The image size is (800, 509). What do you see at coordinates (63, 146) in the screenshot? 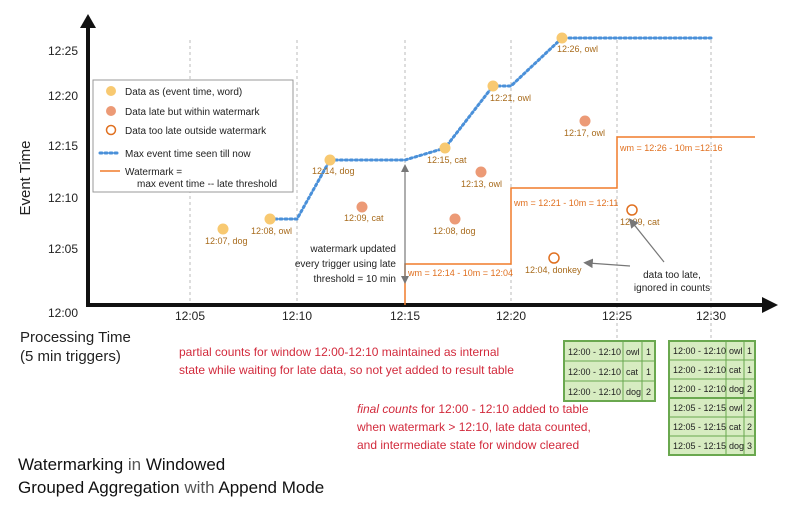
I see `y-tick-1215: 12:15` at bounding box center [63, 146].